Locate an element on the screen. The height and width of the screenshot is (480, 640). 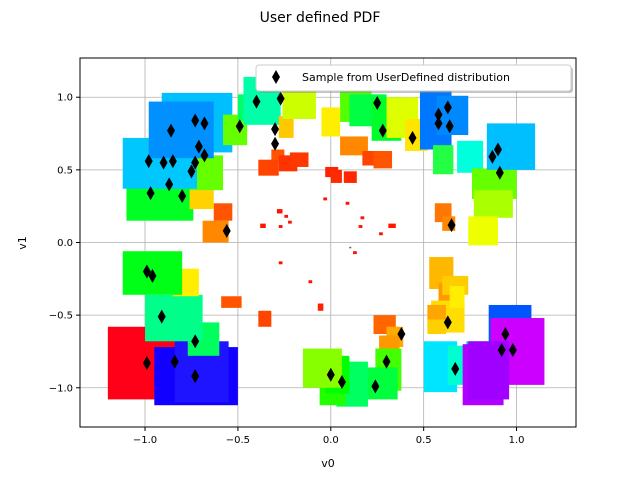
x-tick-label: 0.0 is located at coordinates (331, 440).